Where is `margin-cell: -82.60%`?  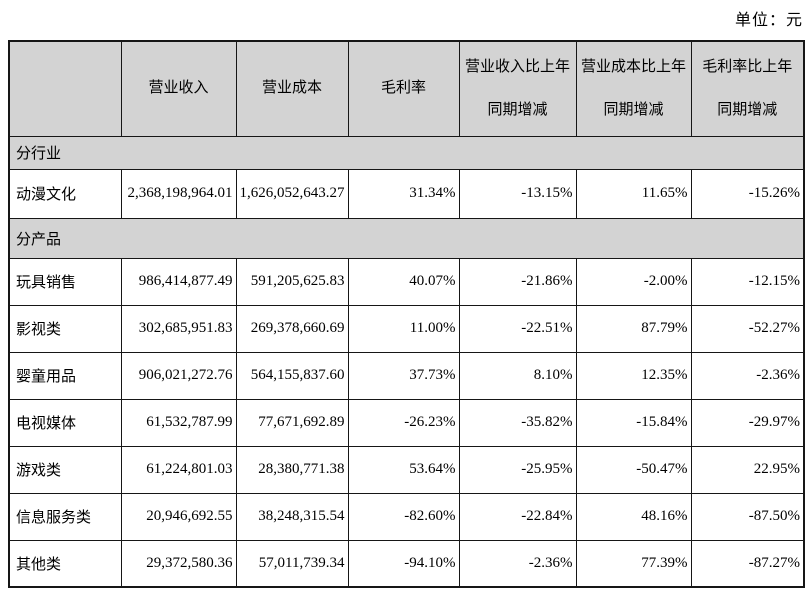
margin-cell: -82.60% is located at coordinates (403, 516).